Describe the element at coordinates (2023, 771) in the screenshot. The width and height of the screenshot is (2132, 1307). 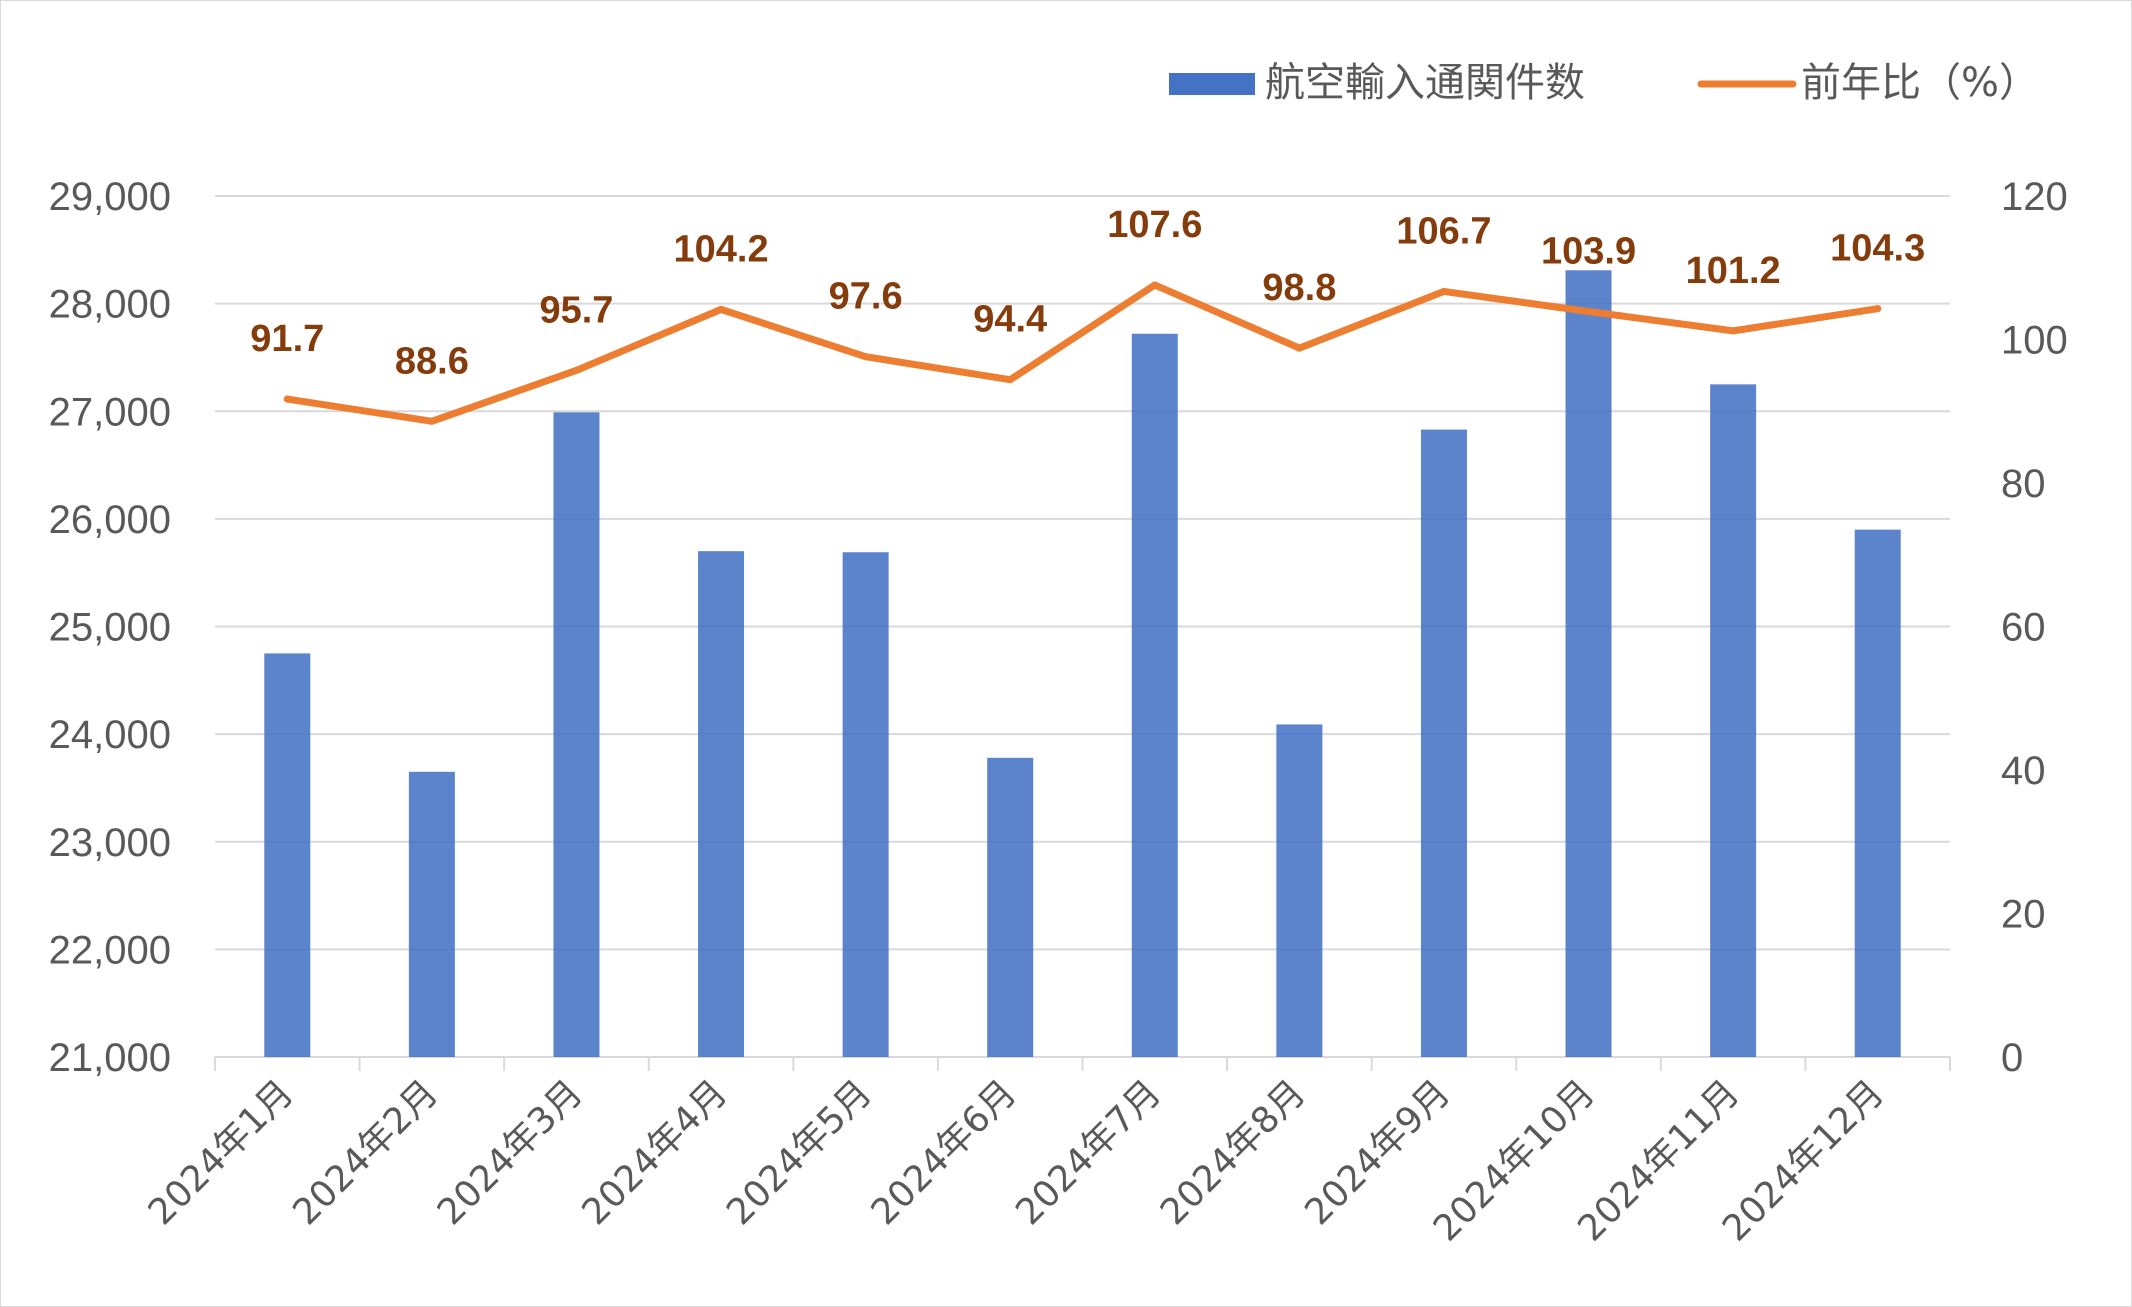
I see `y-right-tick-label: 40` at that location.